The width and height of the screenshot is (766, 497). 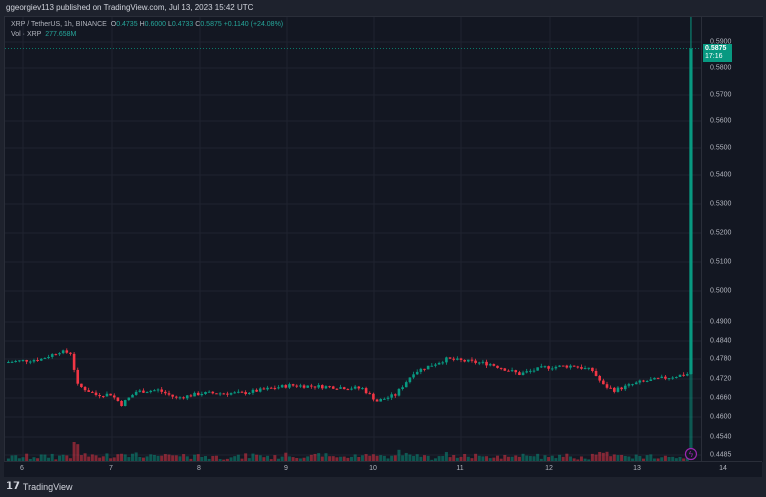 What do you see at coordinates (721, 379) in the screenshot?
I see `price-tick-label: 0.4720` at bounding box center [721, 379].